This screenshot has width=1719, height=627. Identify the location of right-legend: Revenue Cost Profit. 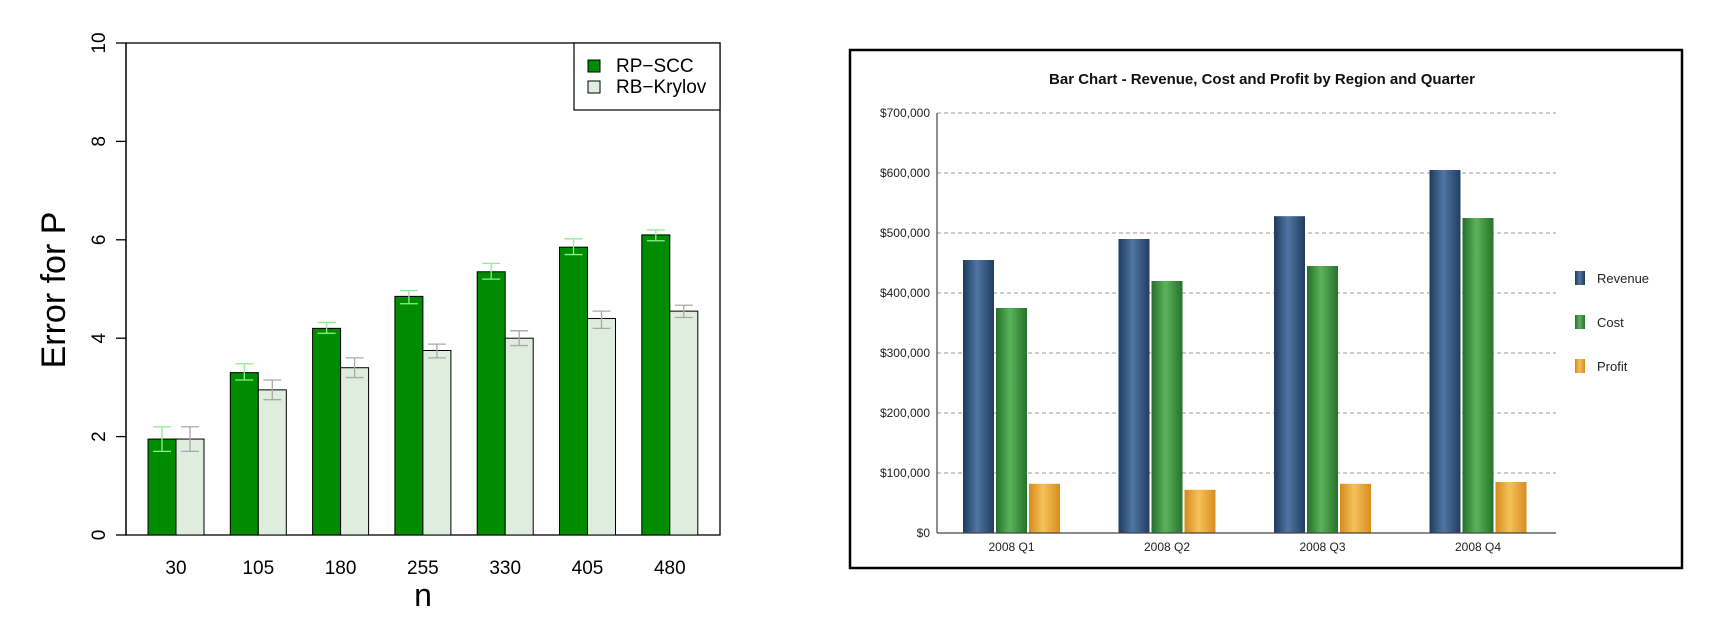
(1612, 322).